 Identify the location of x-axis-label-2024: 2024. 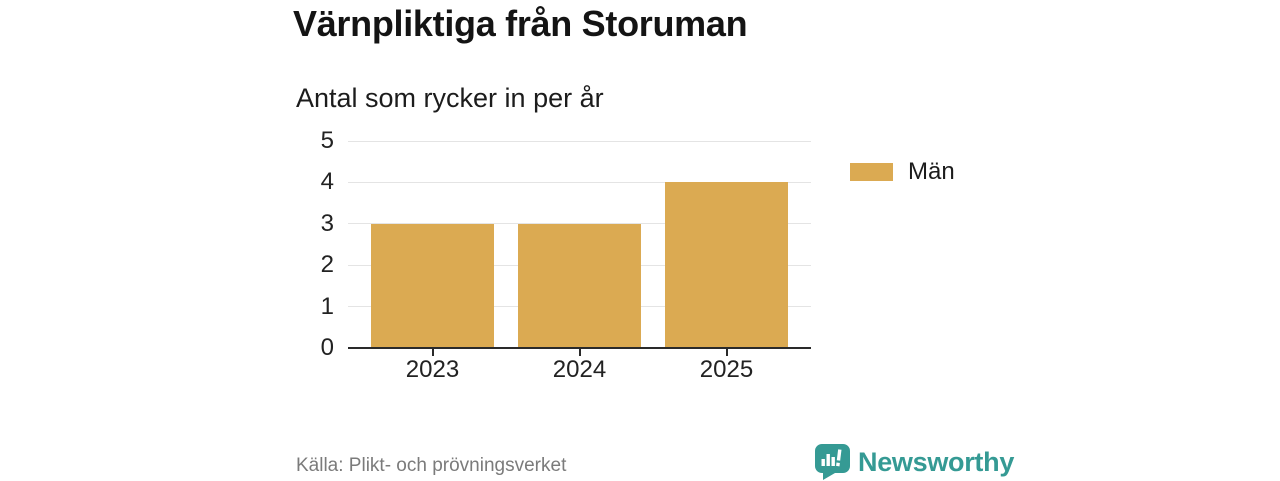
(579, 369).